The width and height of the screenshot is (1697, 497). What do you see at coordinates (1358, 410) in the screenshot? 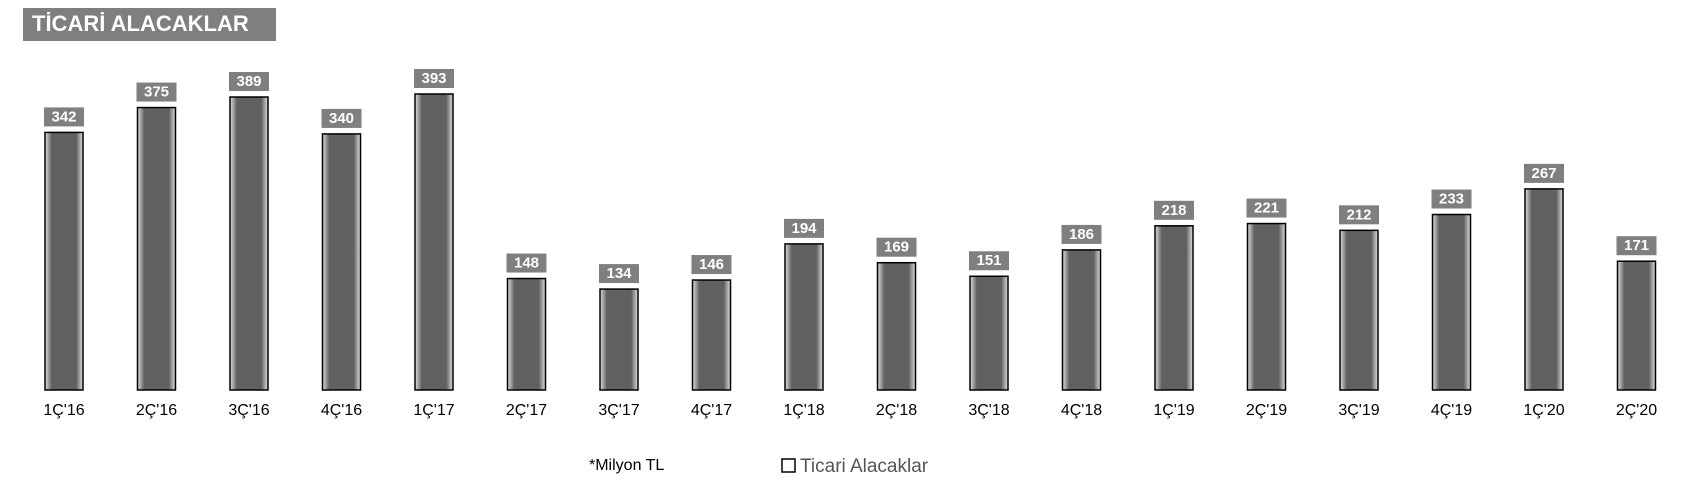
I see `x-tick-label: 3Ç'19` at bounding box center [1358, 410].